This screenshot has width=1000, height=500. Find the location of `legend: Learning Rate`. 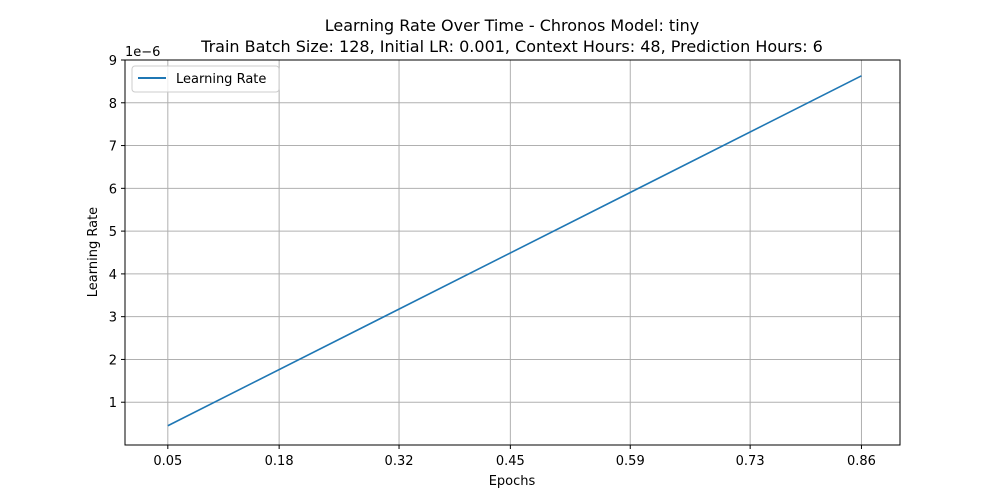

legend: Learning Rate is located at coordinates (205, 79).